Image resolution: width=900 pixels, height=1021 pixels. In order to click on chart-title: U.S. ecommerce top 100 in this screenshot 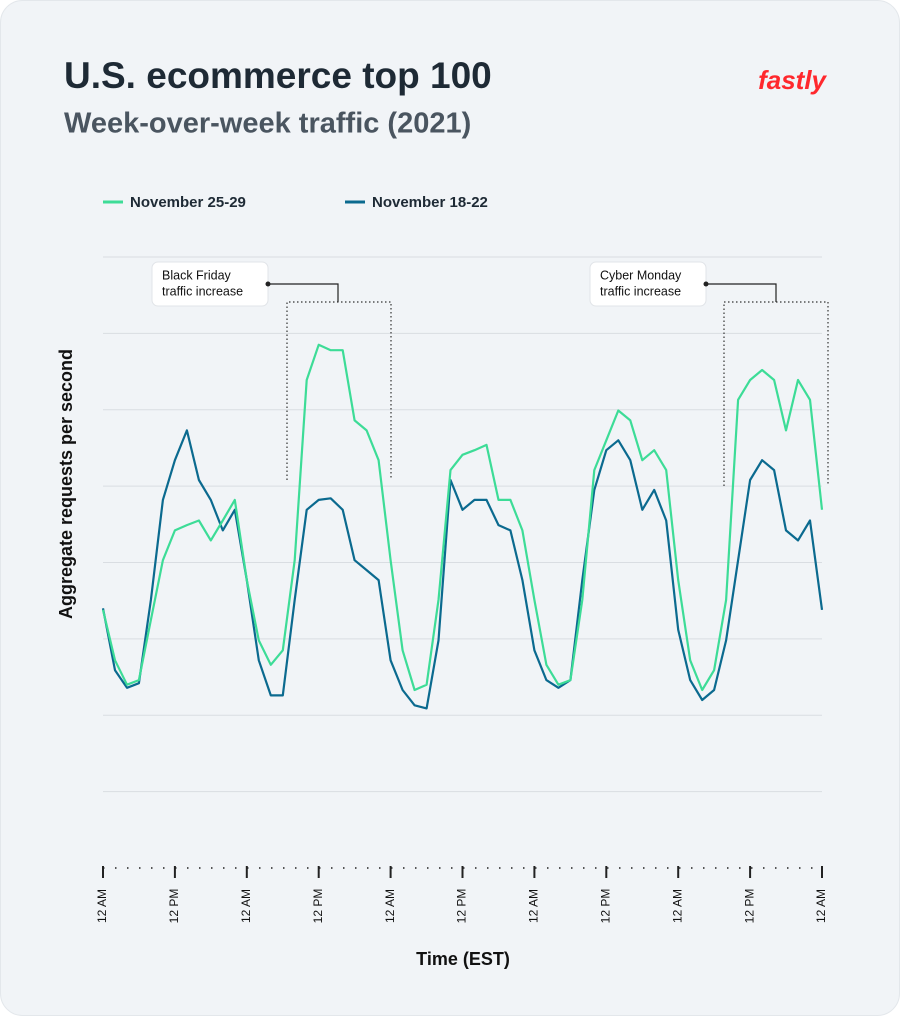, I will do `click(278, 75)`.